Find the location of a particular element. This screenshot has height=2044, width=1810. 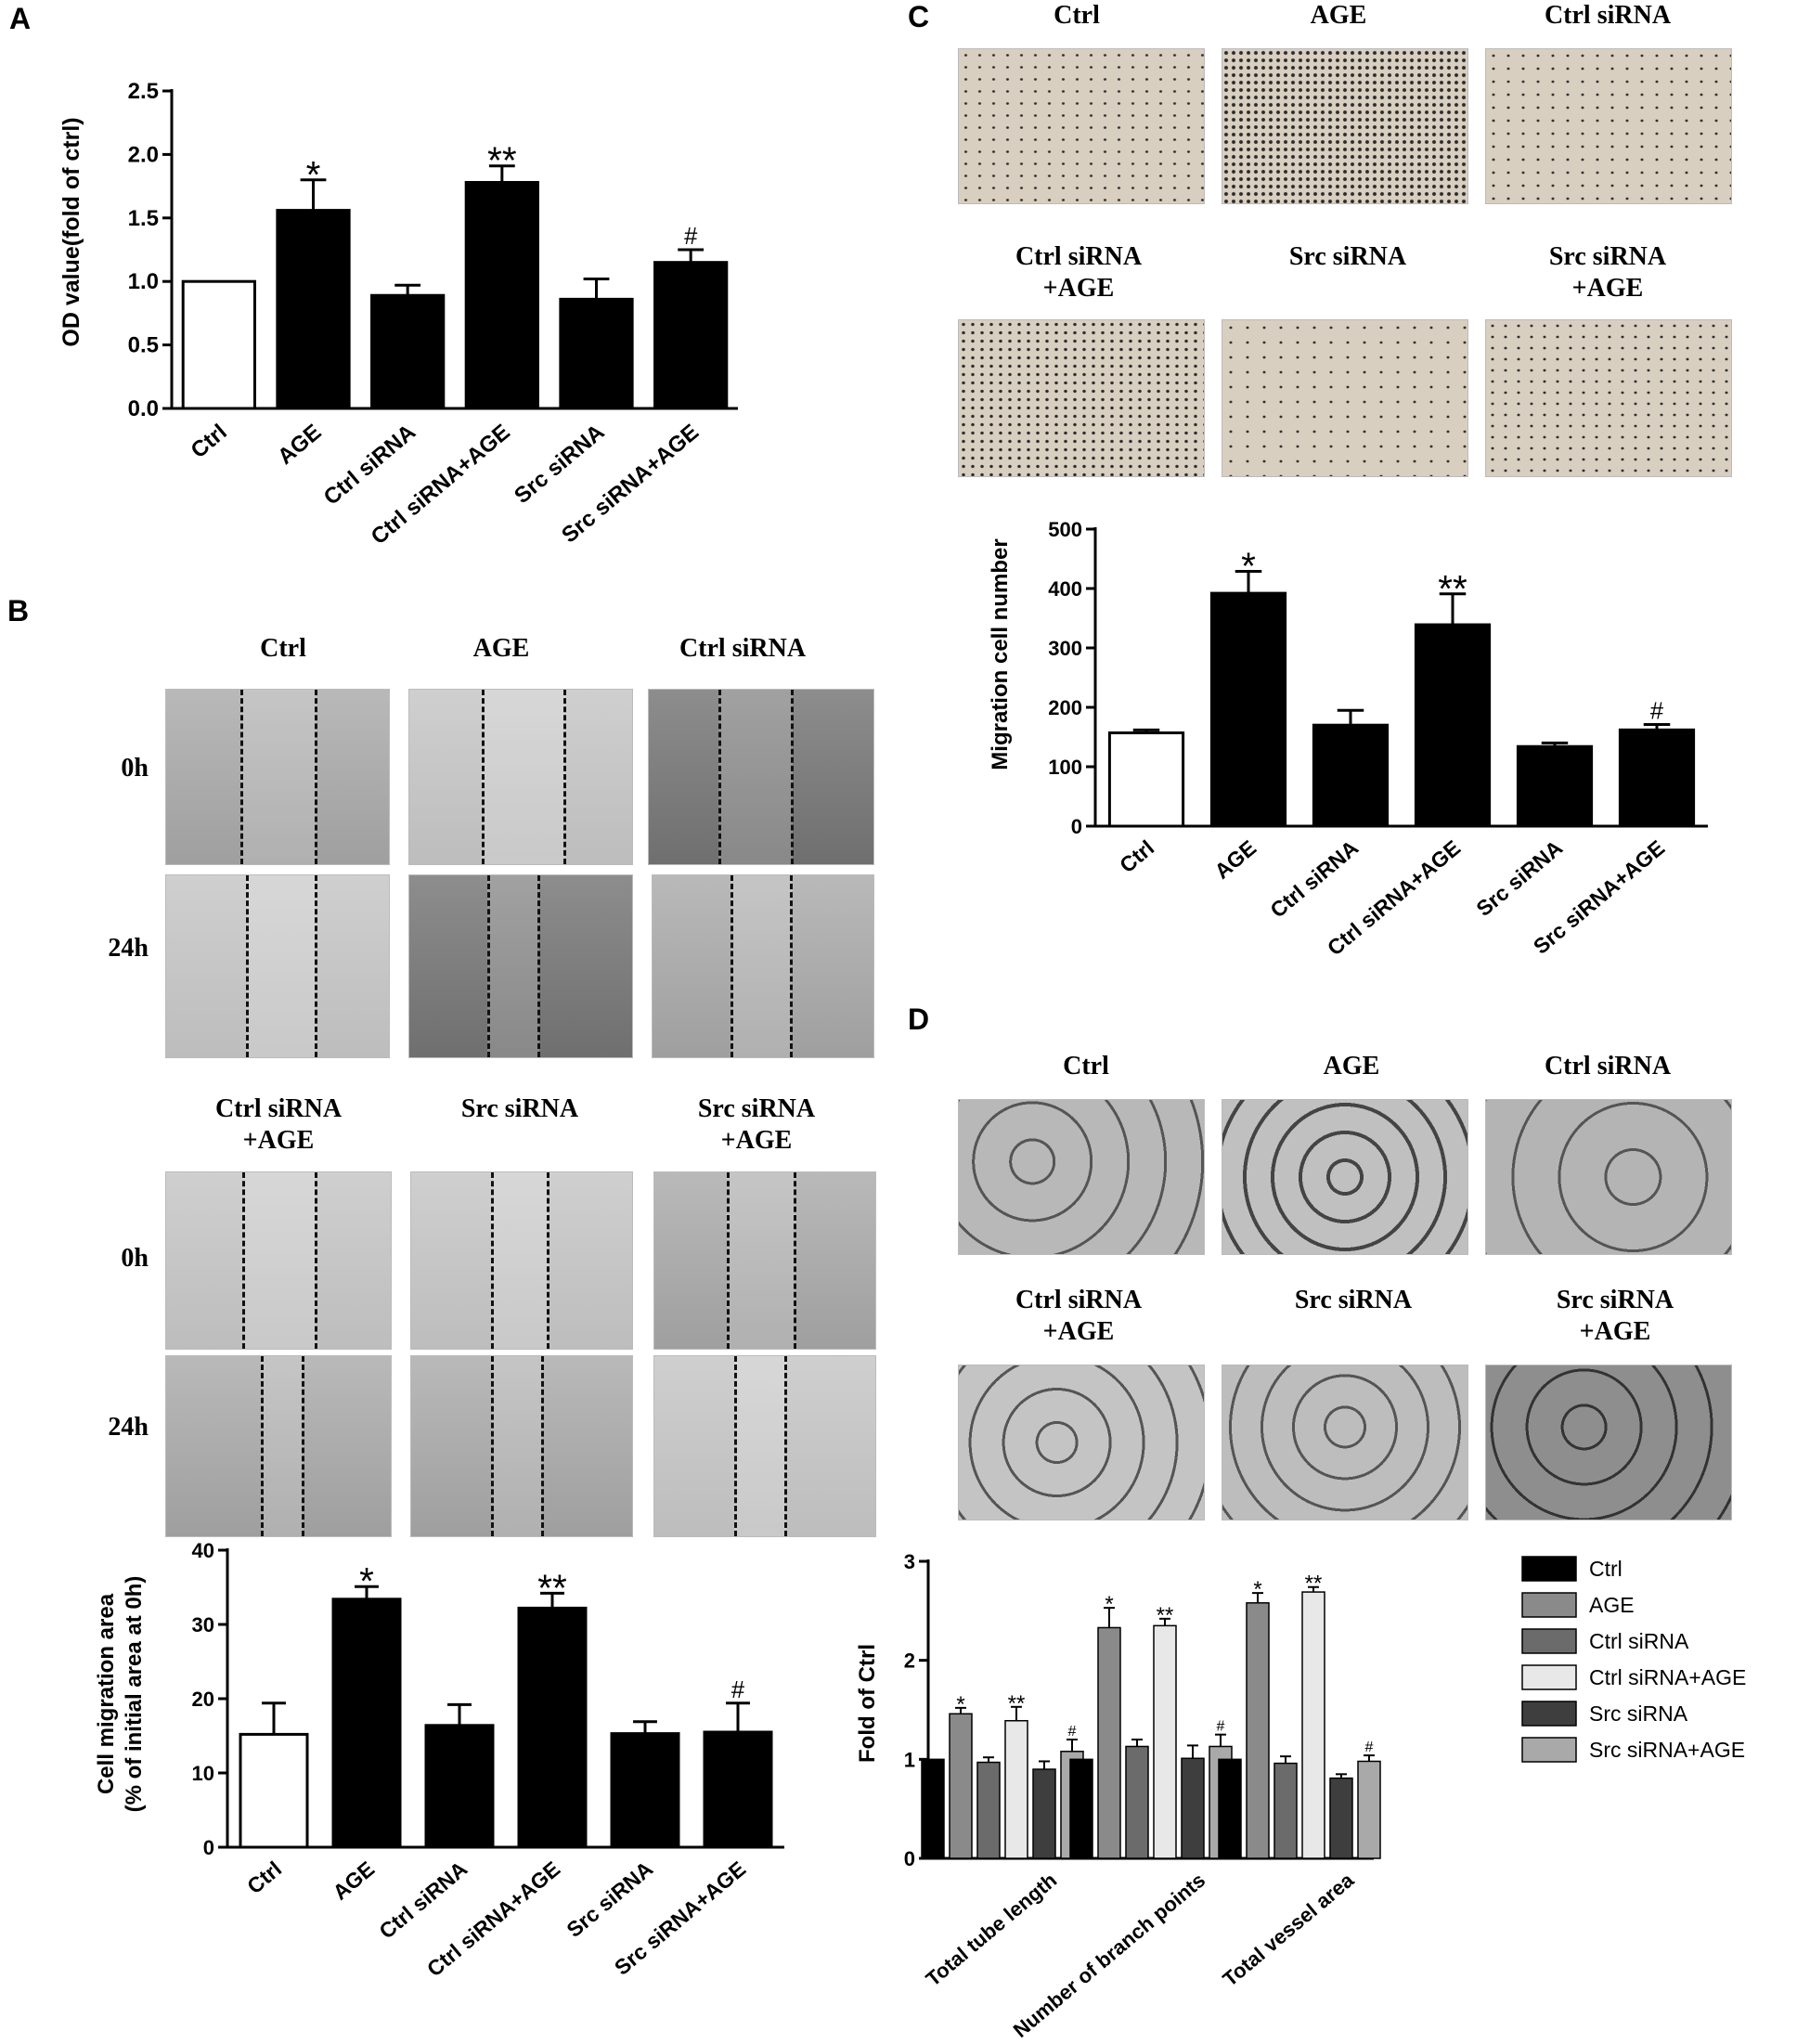

b-cond-src-sirna: Src siRNA is located at coordinates (519, 1108).